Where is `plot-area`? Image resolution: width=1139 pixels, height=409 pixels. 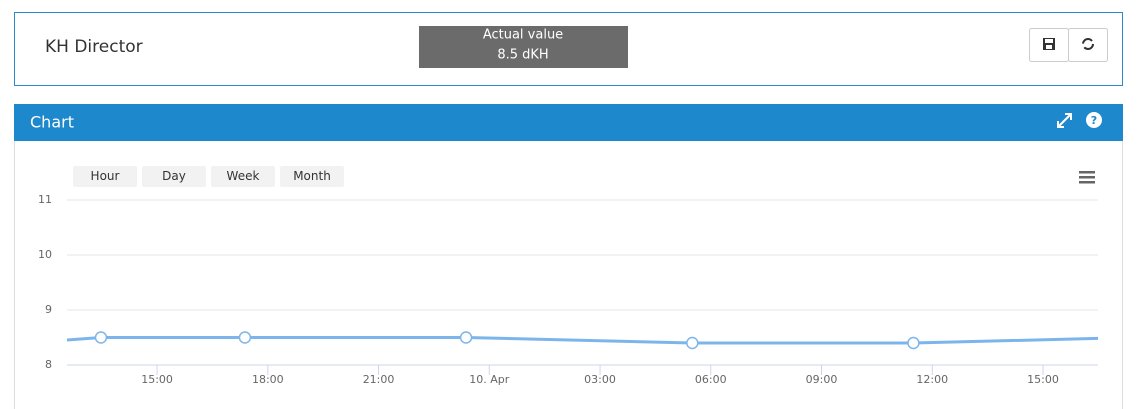
plot-area is located at coordinates (580, 340).